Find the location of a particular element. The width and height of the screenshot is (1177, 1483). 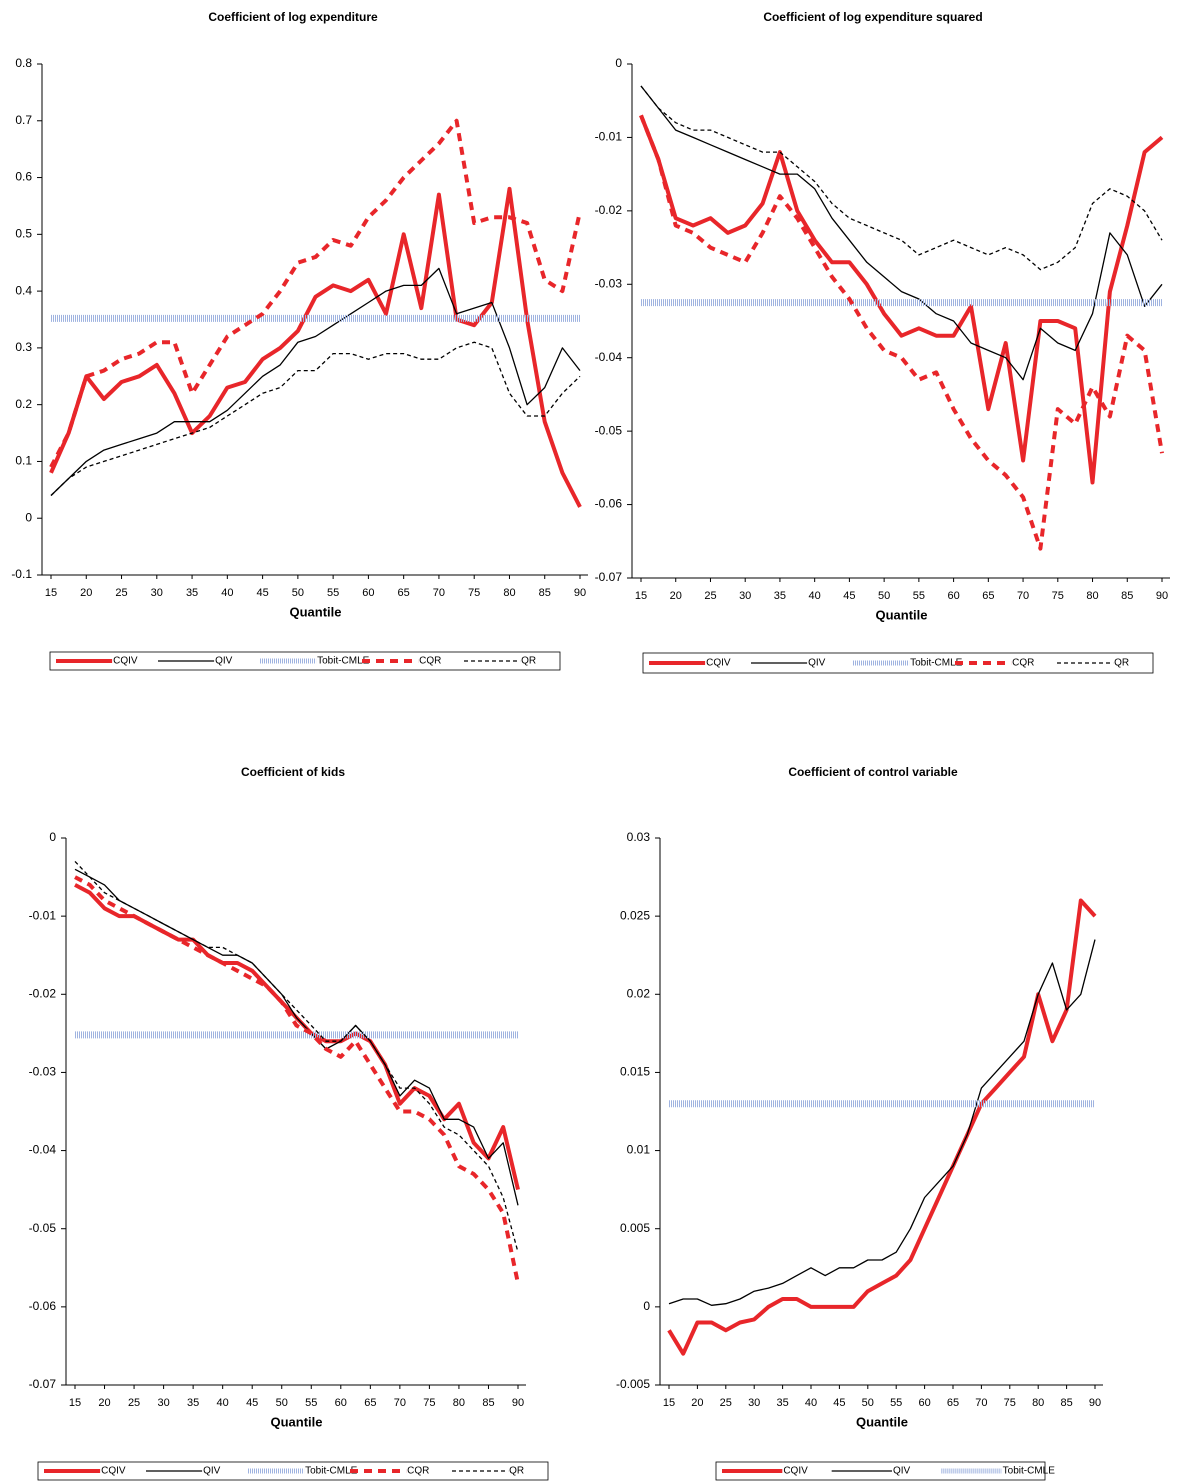

y-tick-label: -0.04 is located at coordinates (609, 357).